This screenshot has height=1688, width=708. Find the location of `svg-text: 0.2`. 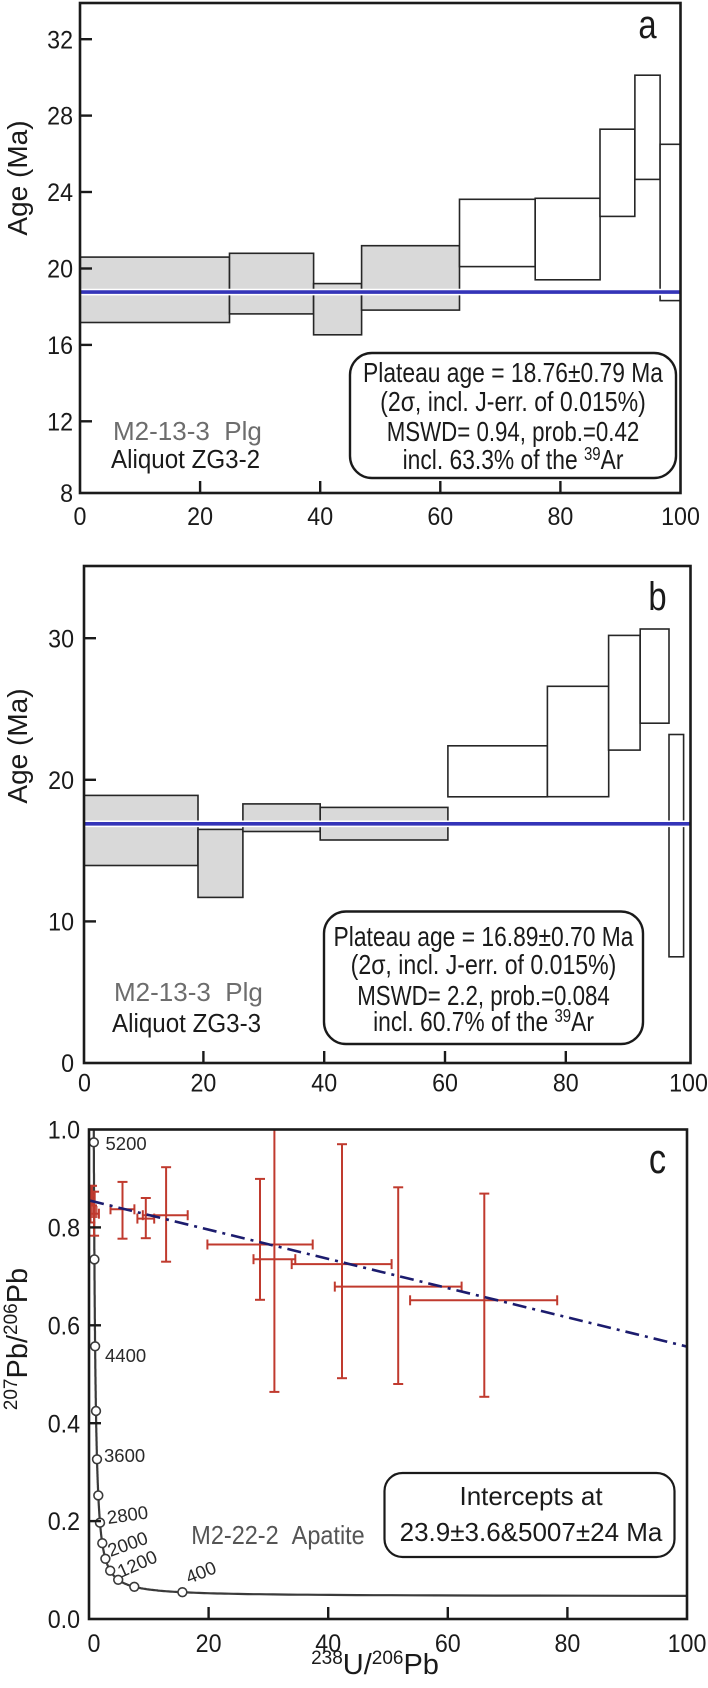

svg-text: 0.2 is located at coordinates (64, 1522).